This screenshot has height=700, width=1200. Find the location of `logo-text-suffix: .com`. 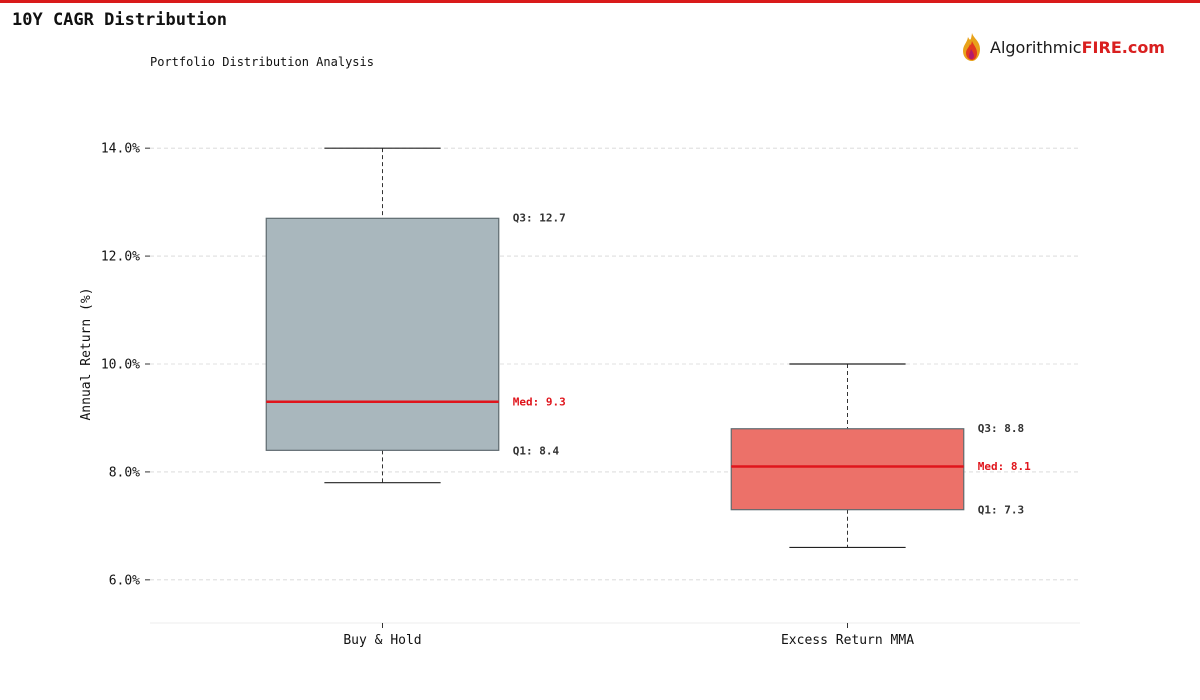

logo-text-suffix: .com is located at coordinates (1143, 47).